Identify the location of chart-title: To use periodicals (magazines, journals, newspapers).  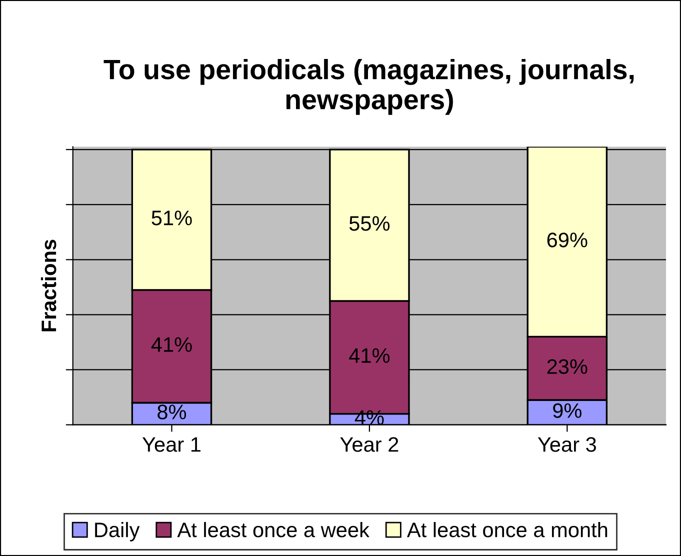
(369, 86).